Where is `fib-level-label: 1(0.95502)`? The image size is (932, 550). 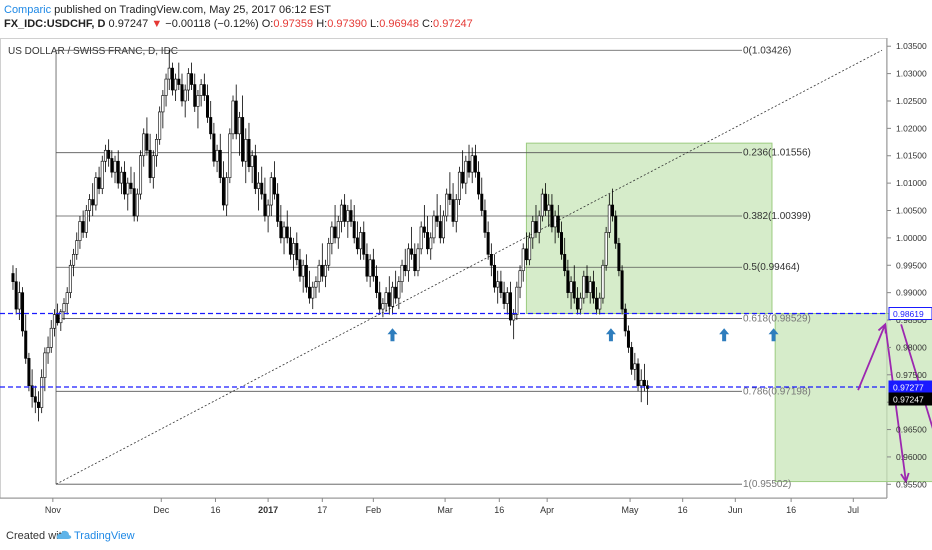
fib-level-label: 1(0.95502) is located at coordinates (767, 484).